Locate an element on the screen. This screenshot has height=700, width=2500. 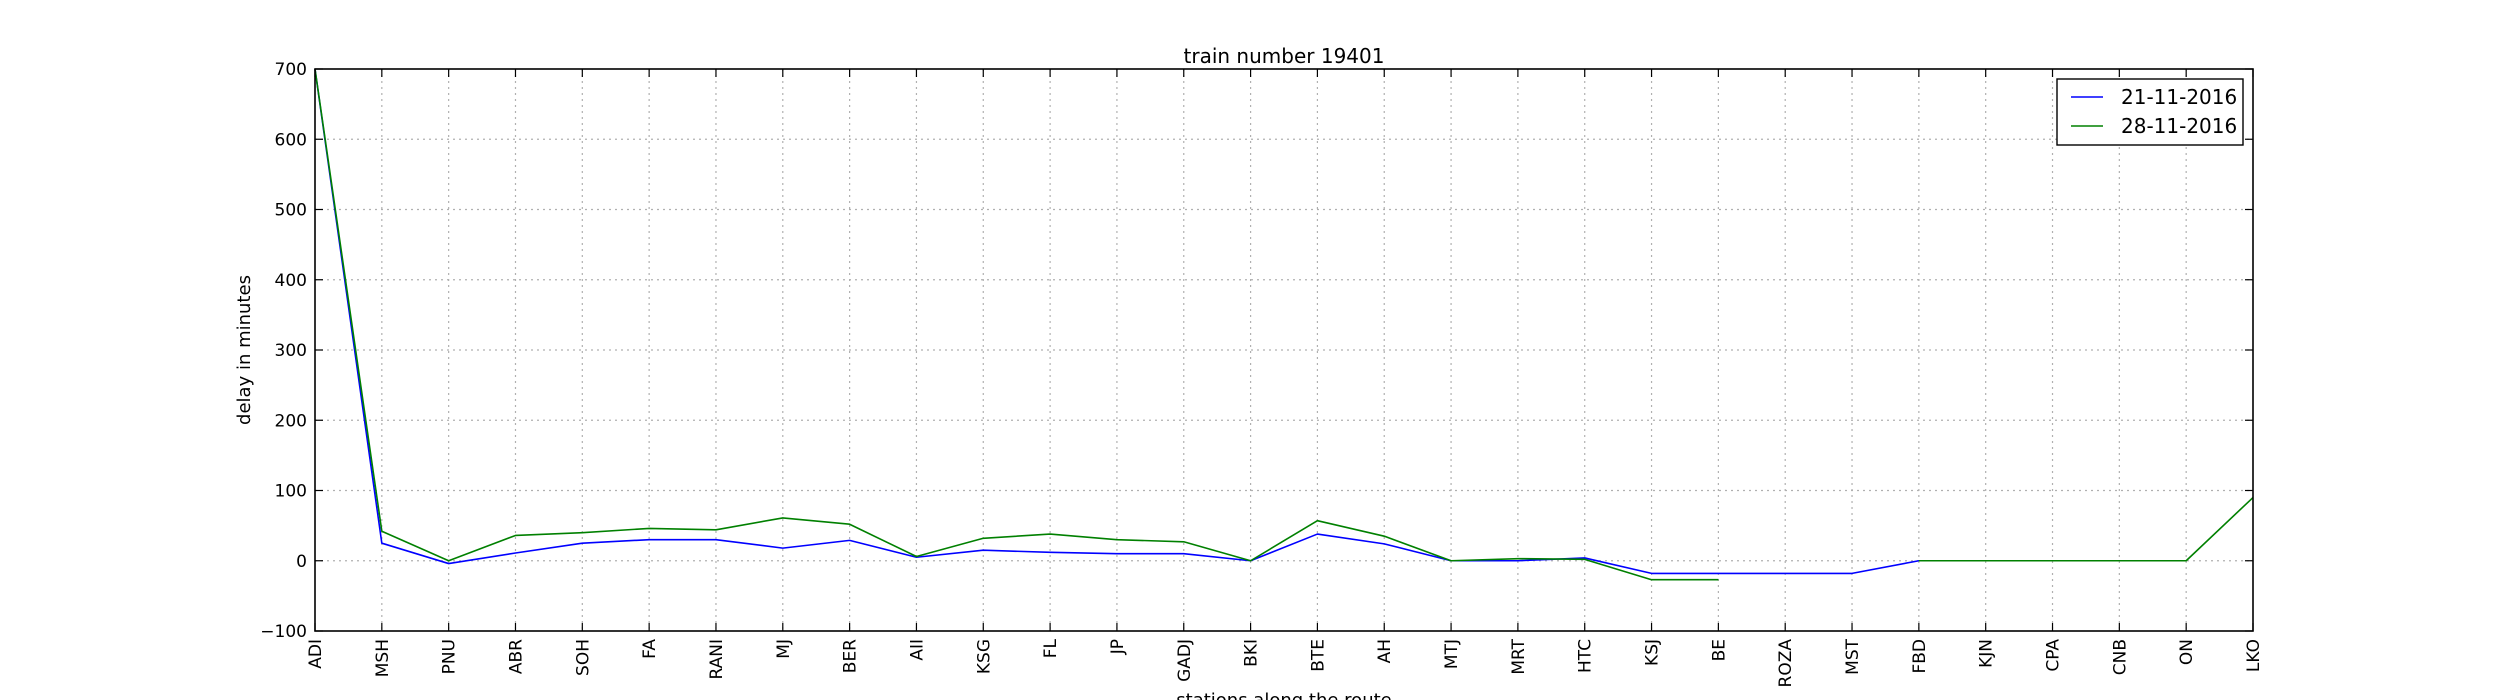
x-tick-label: LKO is located at coordinates (2254, 655).